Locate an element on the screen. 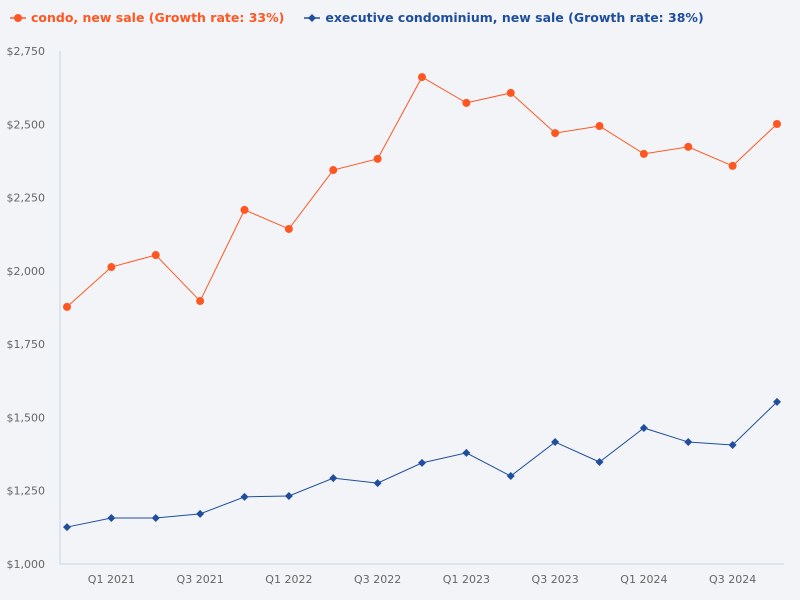 This screenshot has height=600, width=800. x-tick-label: Q3 2022 is located at coordinates (377, 579).